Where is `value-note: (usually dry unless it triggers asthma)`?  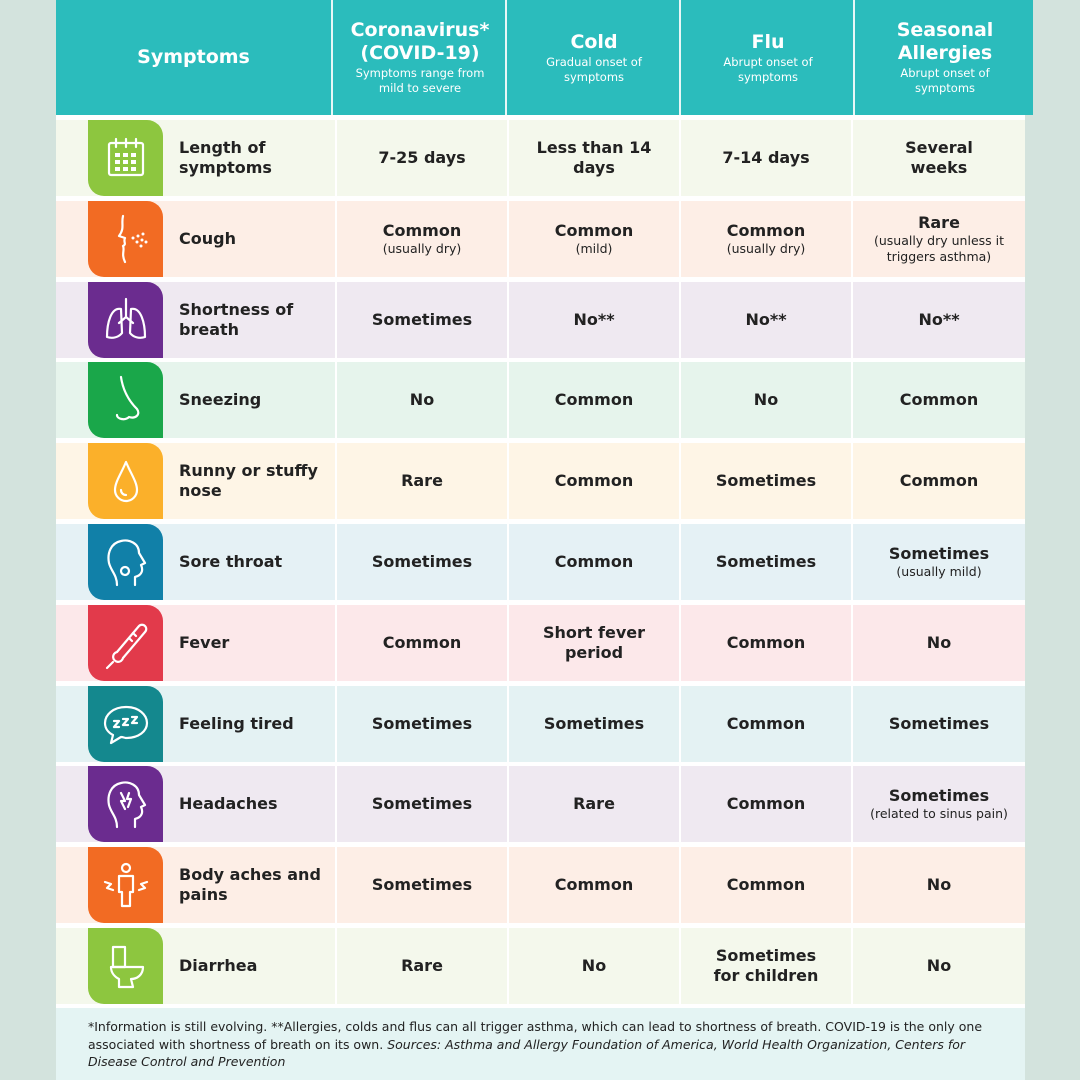
value-note: (usually dry unless it triggers asthma) is located at coordinates (939, 248).